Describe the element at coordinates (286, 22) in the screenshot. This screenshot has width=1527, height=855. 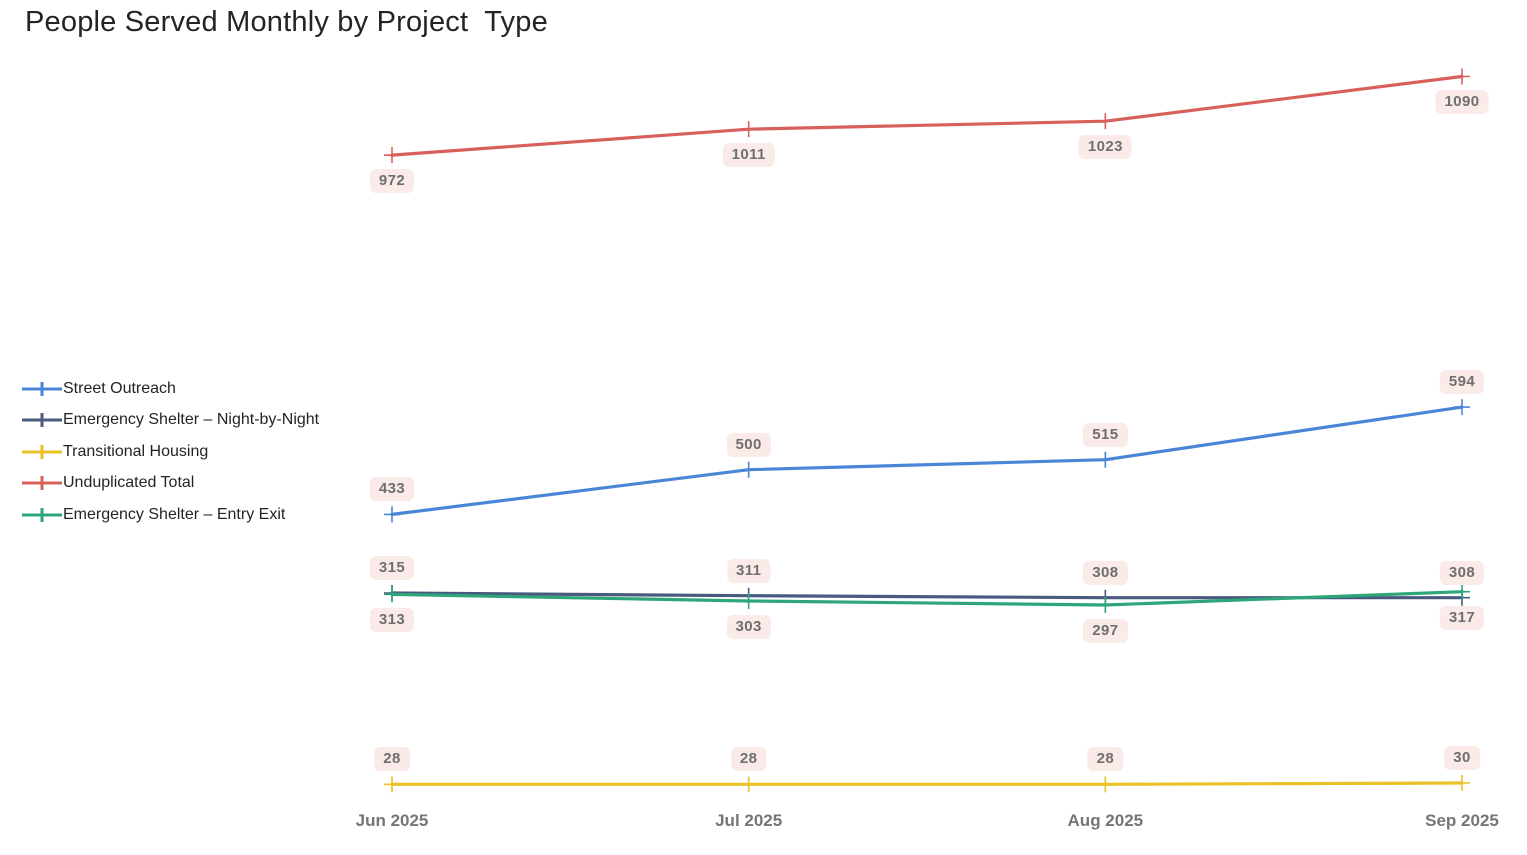
I see `chart-title: People Served Monthly by Project Type` at that location.